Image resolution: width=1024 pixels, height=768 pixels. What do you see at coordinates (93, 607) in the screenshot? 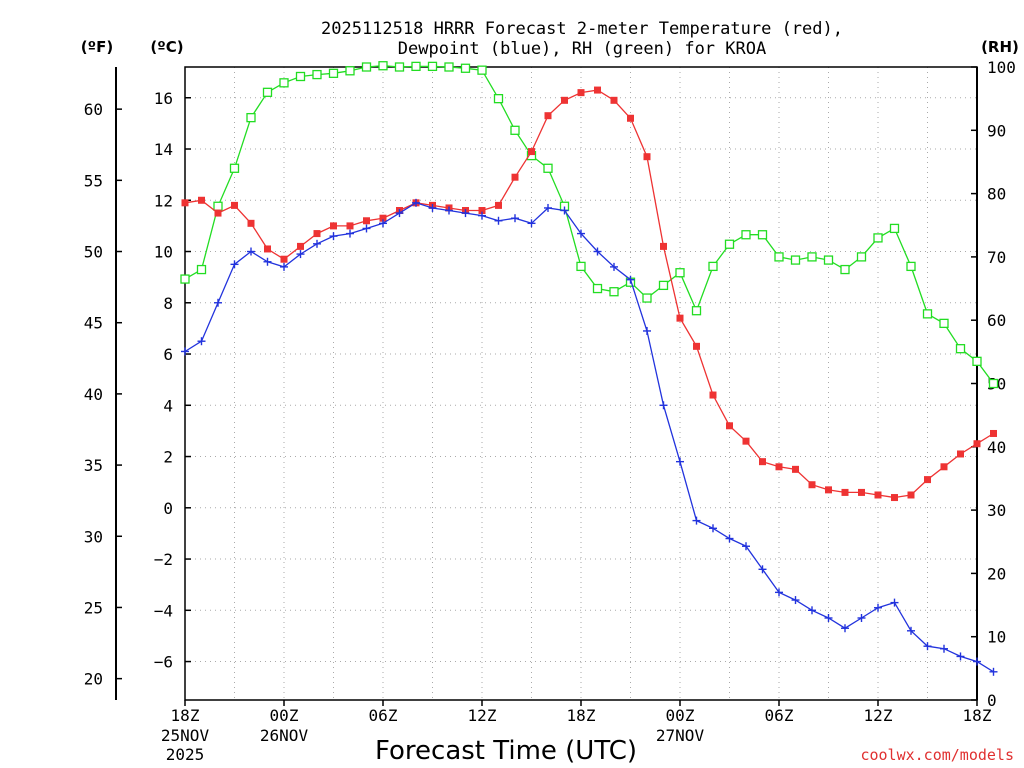
I see `fahrenheit-tick-label: 25` at bounding box center [93, 607].